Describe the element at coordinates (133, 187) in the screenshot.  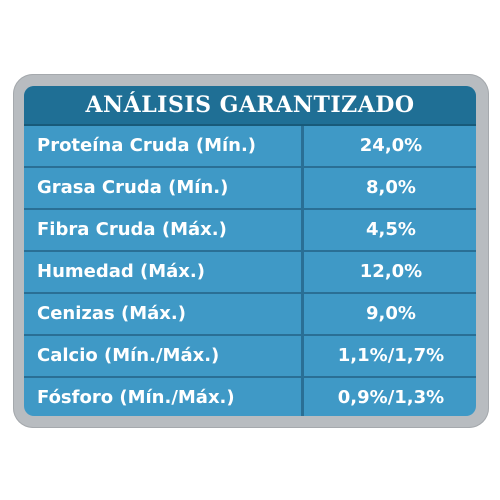
I see `row-label: Grasa Cruda (Mín.)` at that location.